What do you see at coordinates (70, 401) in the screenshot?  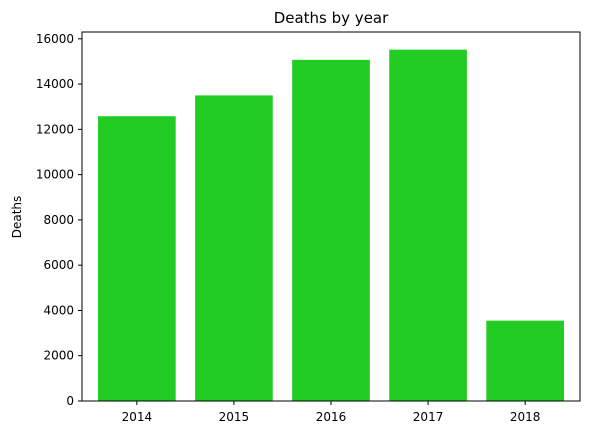 I see `y-tick-label: 0` at bounding box center [70, 401].